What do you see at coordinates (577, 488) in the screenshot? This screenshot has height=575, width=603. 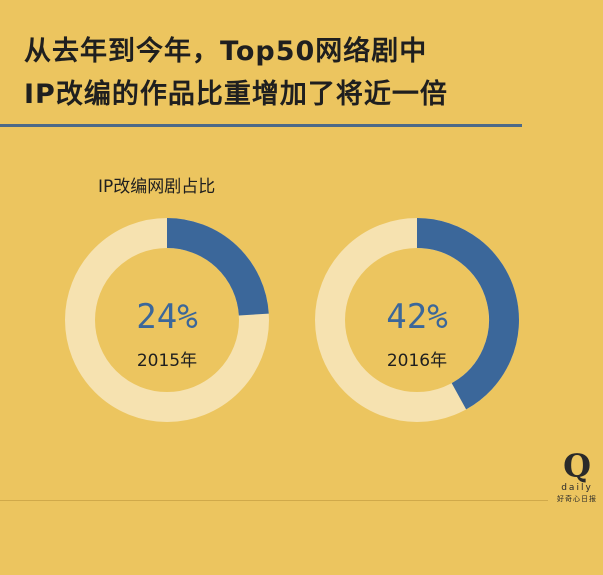 I see `logo-wordmark: daily` at bounding box center [577, 488].